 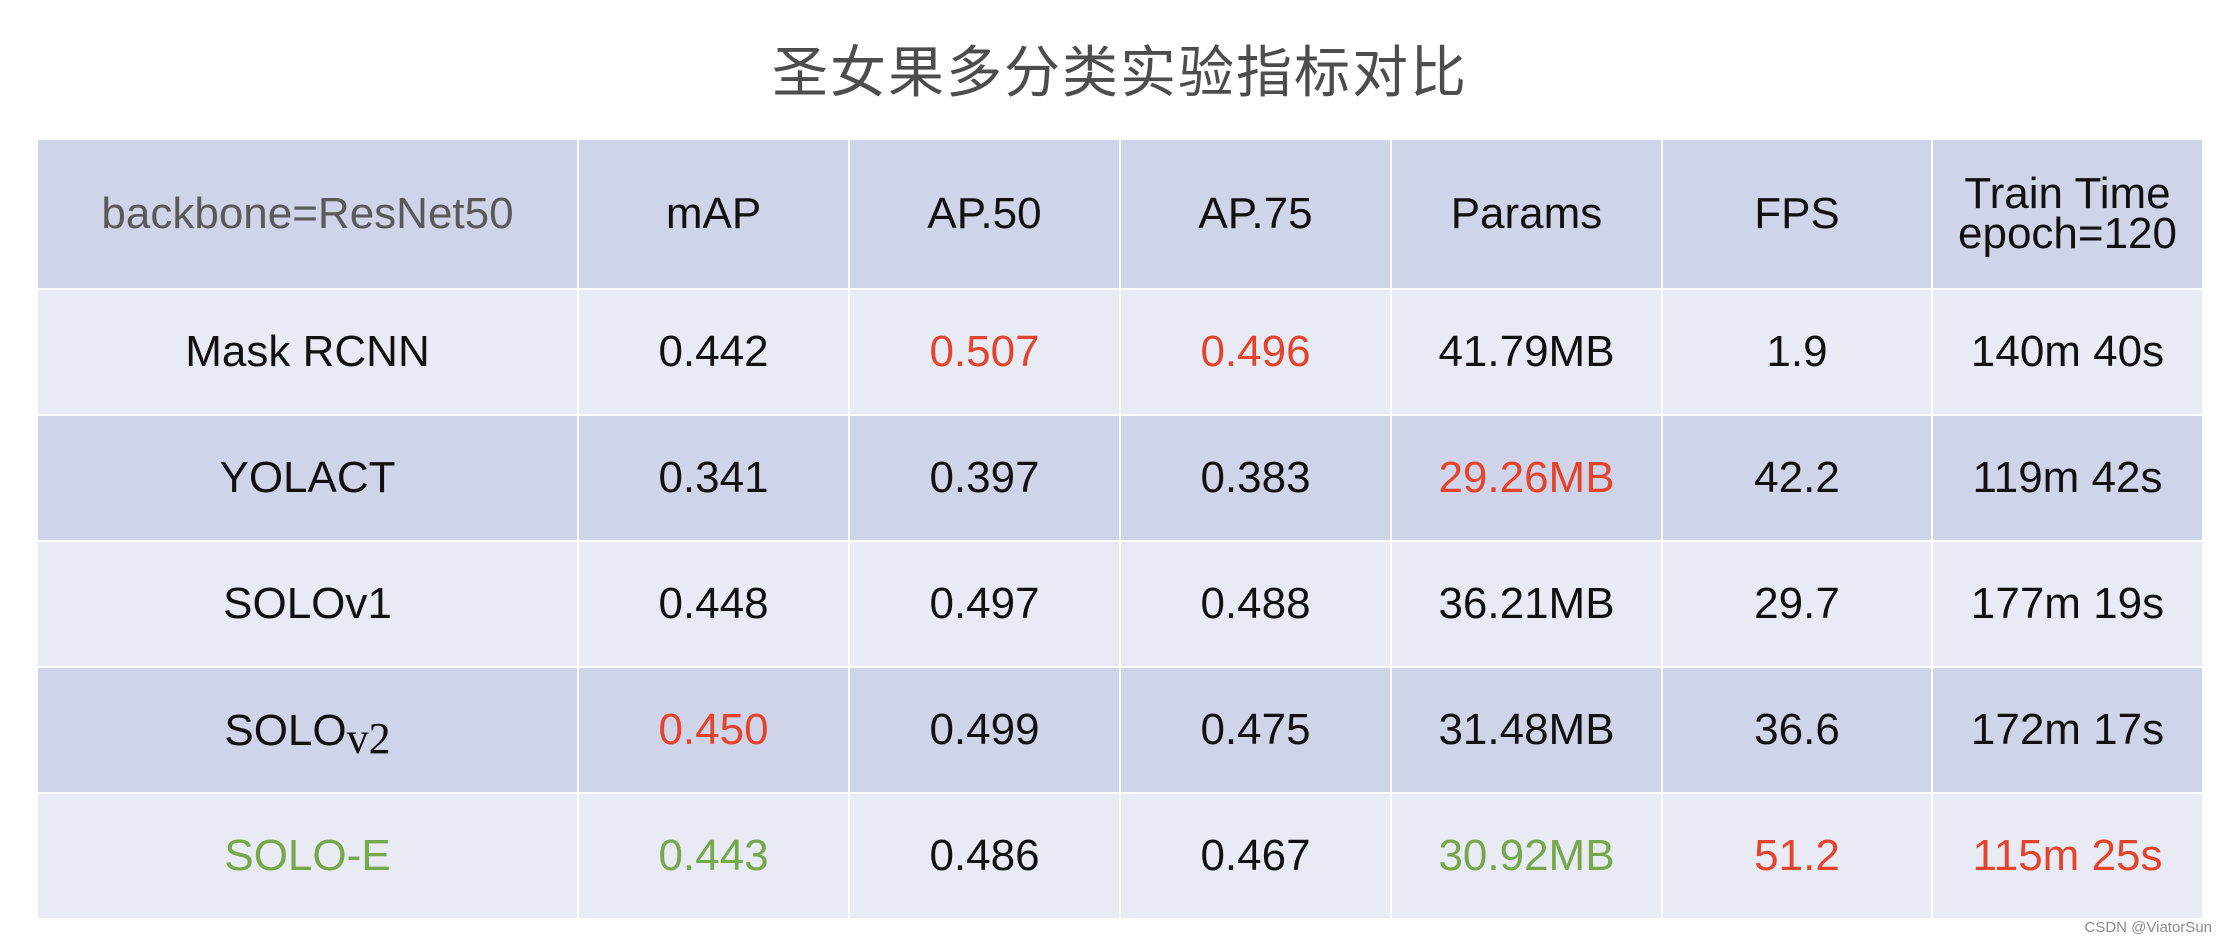 What do you see at coordinates (984, 604) in the screenshot?
I see `cell-ap50: 0.497` at bounding box center [984, 604].